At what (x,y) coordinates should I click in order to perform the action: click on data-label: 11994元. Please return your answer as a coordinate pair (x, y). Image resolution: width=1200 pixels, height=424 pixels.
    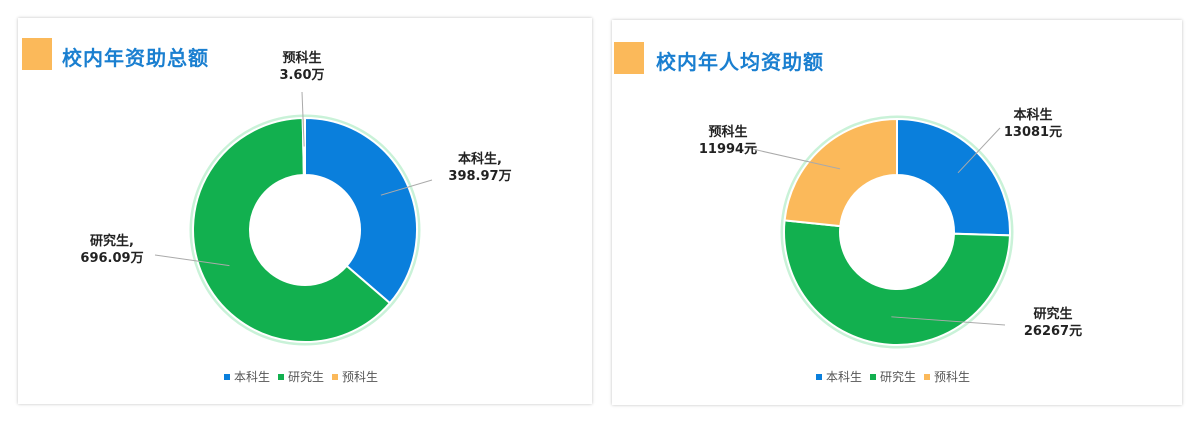
    Looking at the image, I should click on (728, 149).